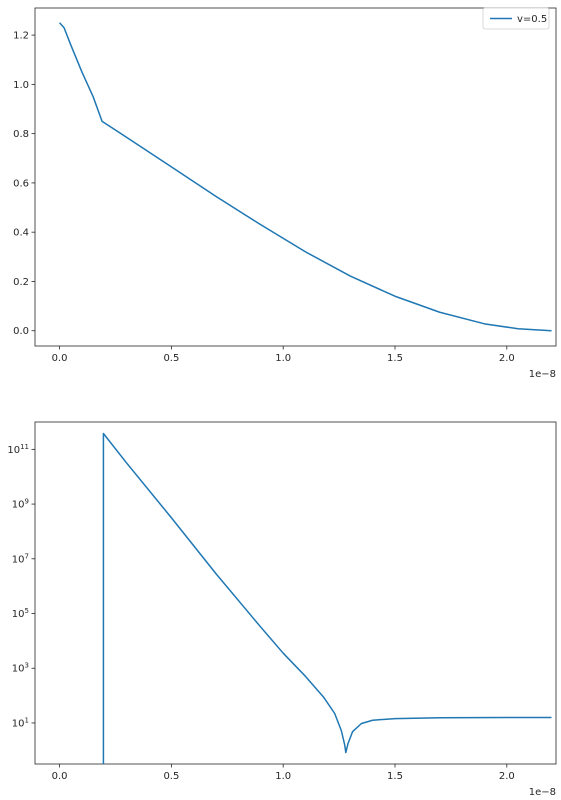 The width and height of the screenshot is (561, 800). What do you see at coordinates (20, 668) in the screenshot?
I see `y-tick-label: 10³` at bounding box center [20, 668].